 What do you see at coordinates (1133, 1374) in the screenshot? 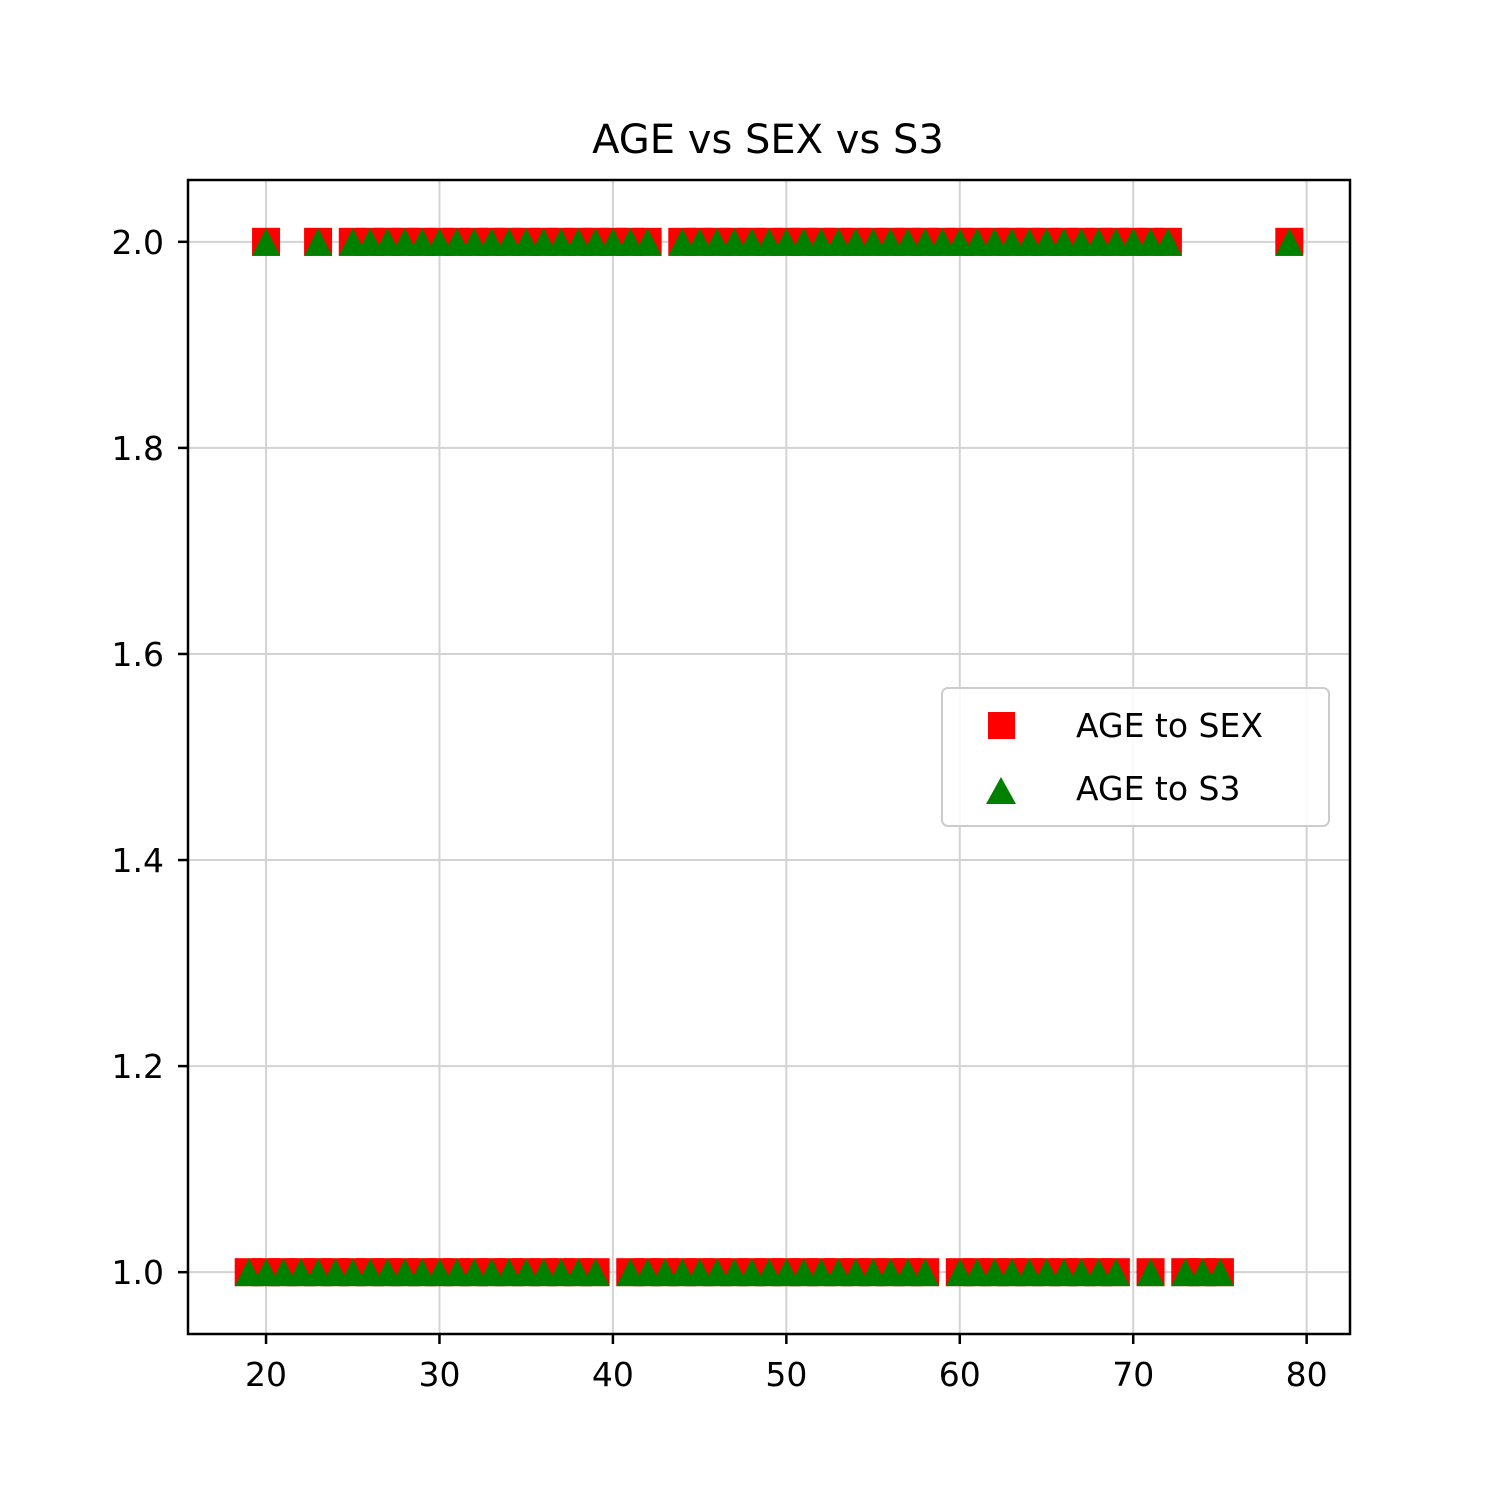
I see `x-tick-label: 70` at bounding box center [1133, 1374].